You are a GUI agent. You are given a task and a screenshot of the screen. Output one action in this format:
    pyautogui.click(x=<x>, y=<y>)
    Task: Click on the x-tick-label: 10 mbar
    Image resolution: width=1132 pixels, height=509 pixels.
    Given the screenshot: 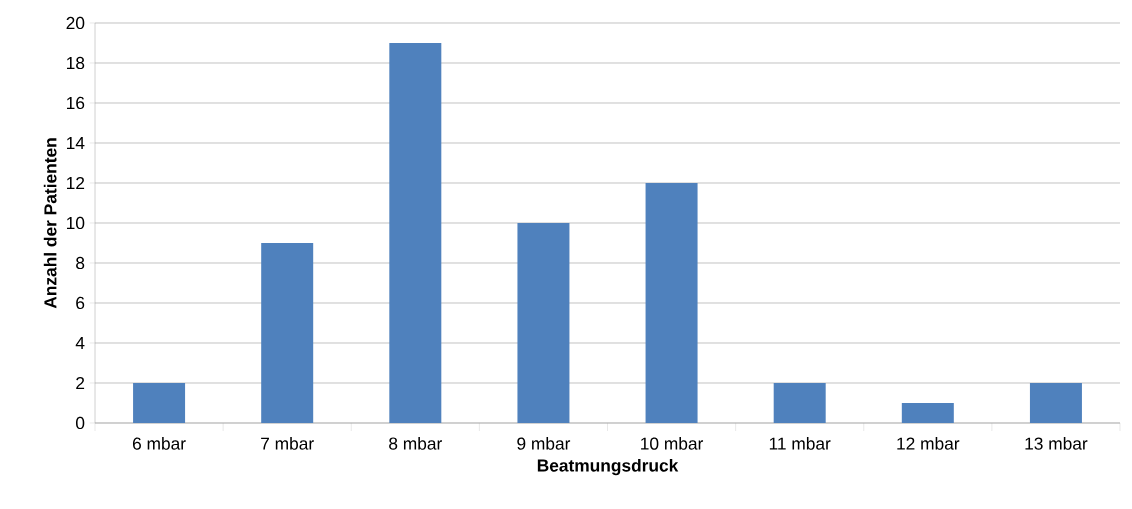 What is the action you would take?
    pyautogui.click(x=672, y=443)
    